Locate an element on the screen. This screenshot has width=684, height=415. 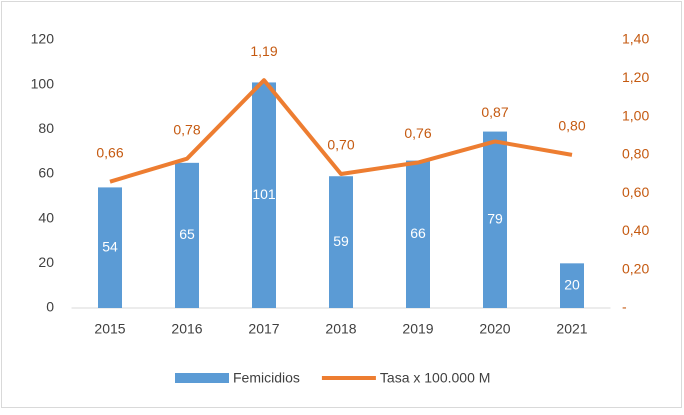
x-tick-label: 2021 is located at coordinates (571, 329).